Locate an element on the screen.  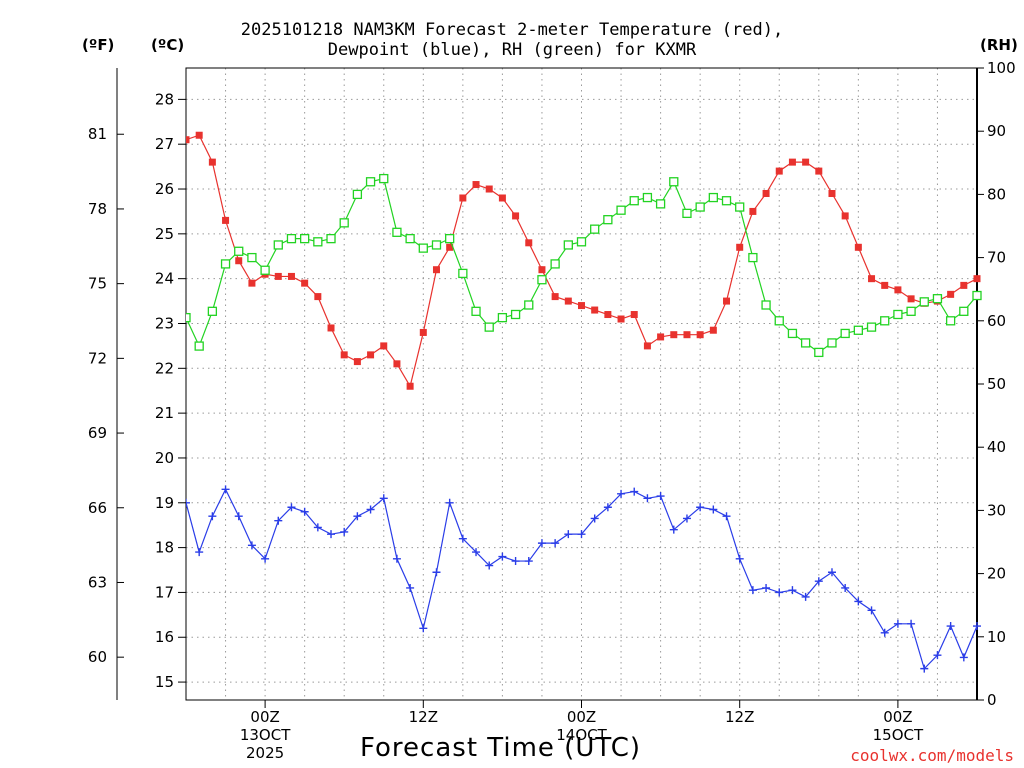
rh-unit-label: (RH) is located at coordinates (999, 45).